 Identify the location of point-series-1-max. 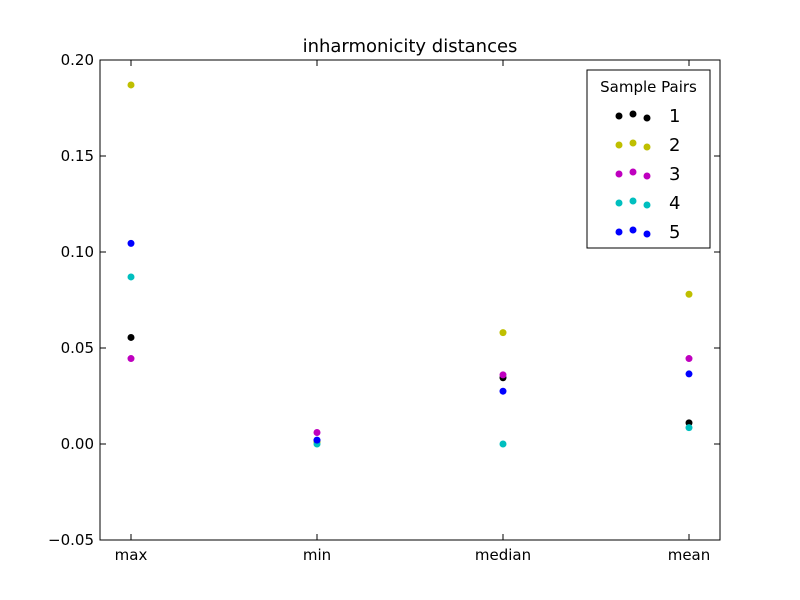
(131, 337).